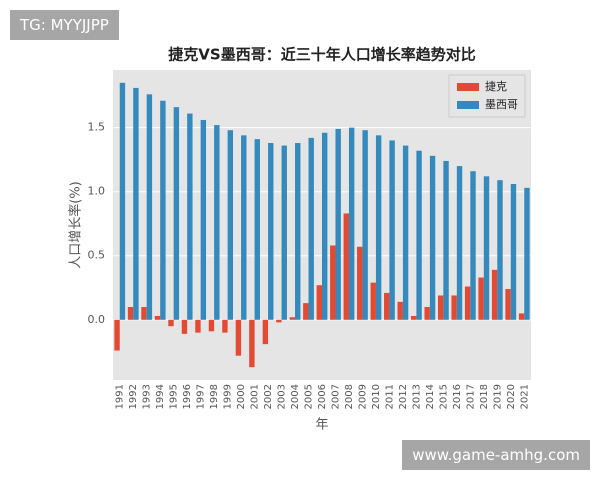 The width and height of the screenshot is (600, 480). I want to click on x-tick-label: 2004, so click(295, 396).